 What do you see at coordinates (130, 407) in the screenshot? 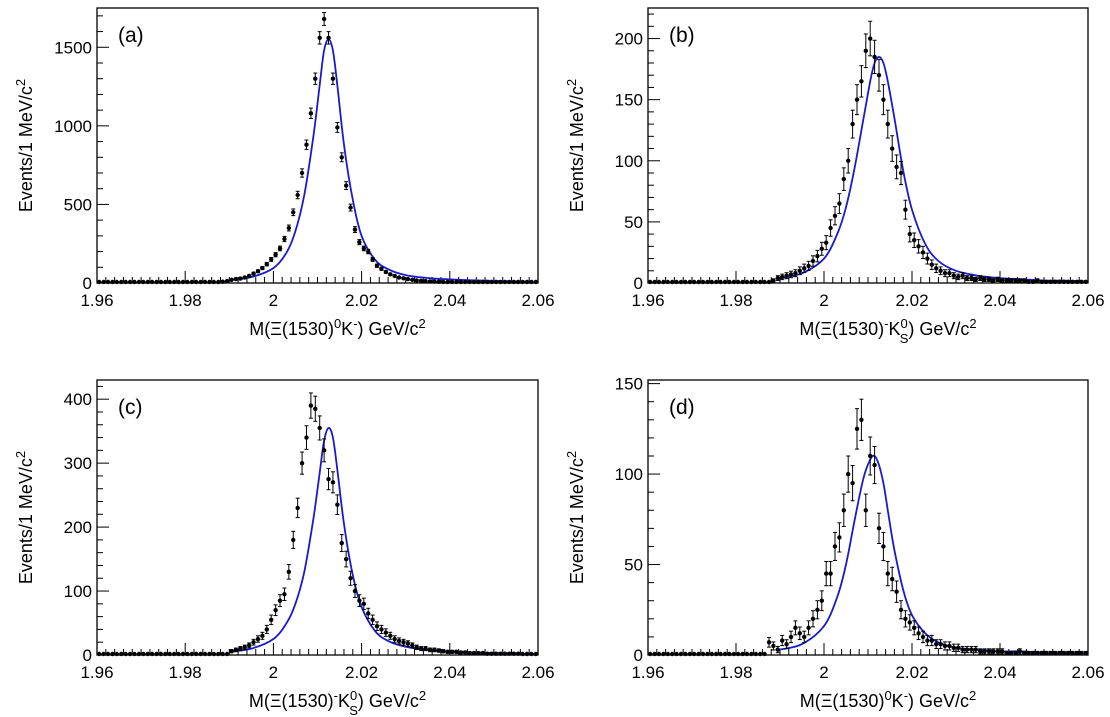
I see `panel-tag: (c)` at bounding box center [130, 407].